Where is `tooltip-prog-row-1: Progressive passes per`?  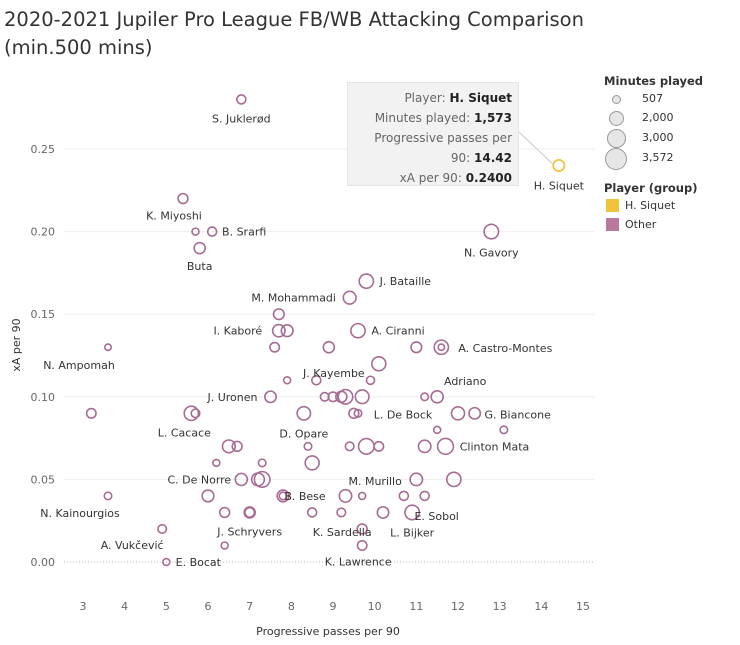
tooltip-prog-row-1: Progressive passes per is located at coordinates (430, 138).